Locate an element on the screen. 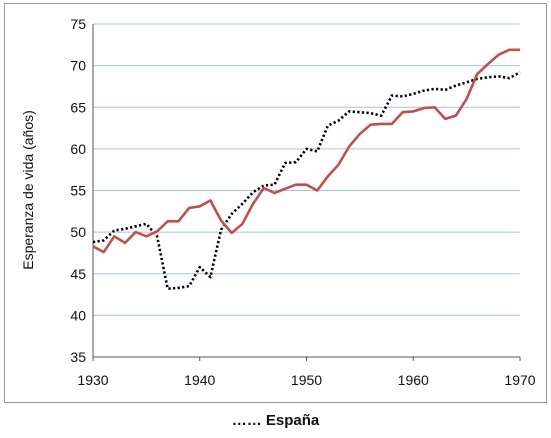  x-tick-labels: 1930 1940 1950 1960 1970 is located at coordinates (306, 380).